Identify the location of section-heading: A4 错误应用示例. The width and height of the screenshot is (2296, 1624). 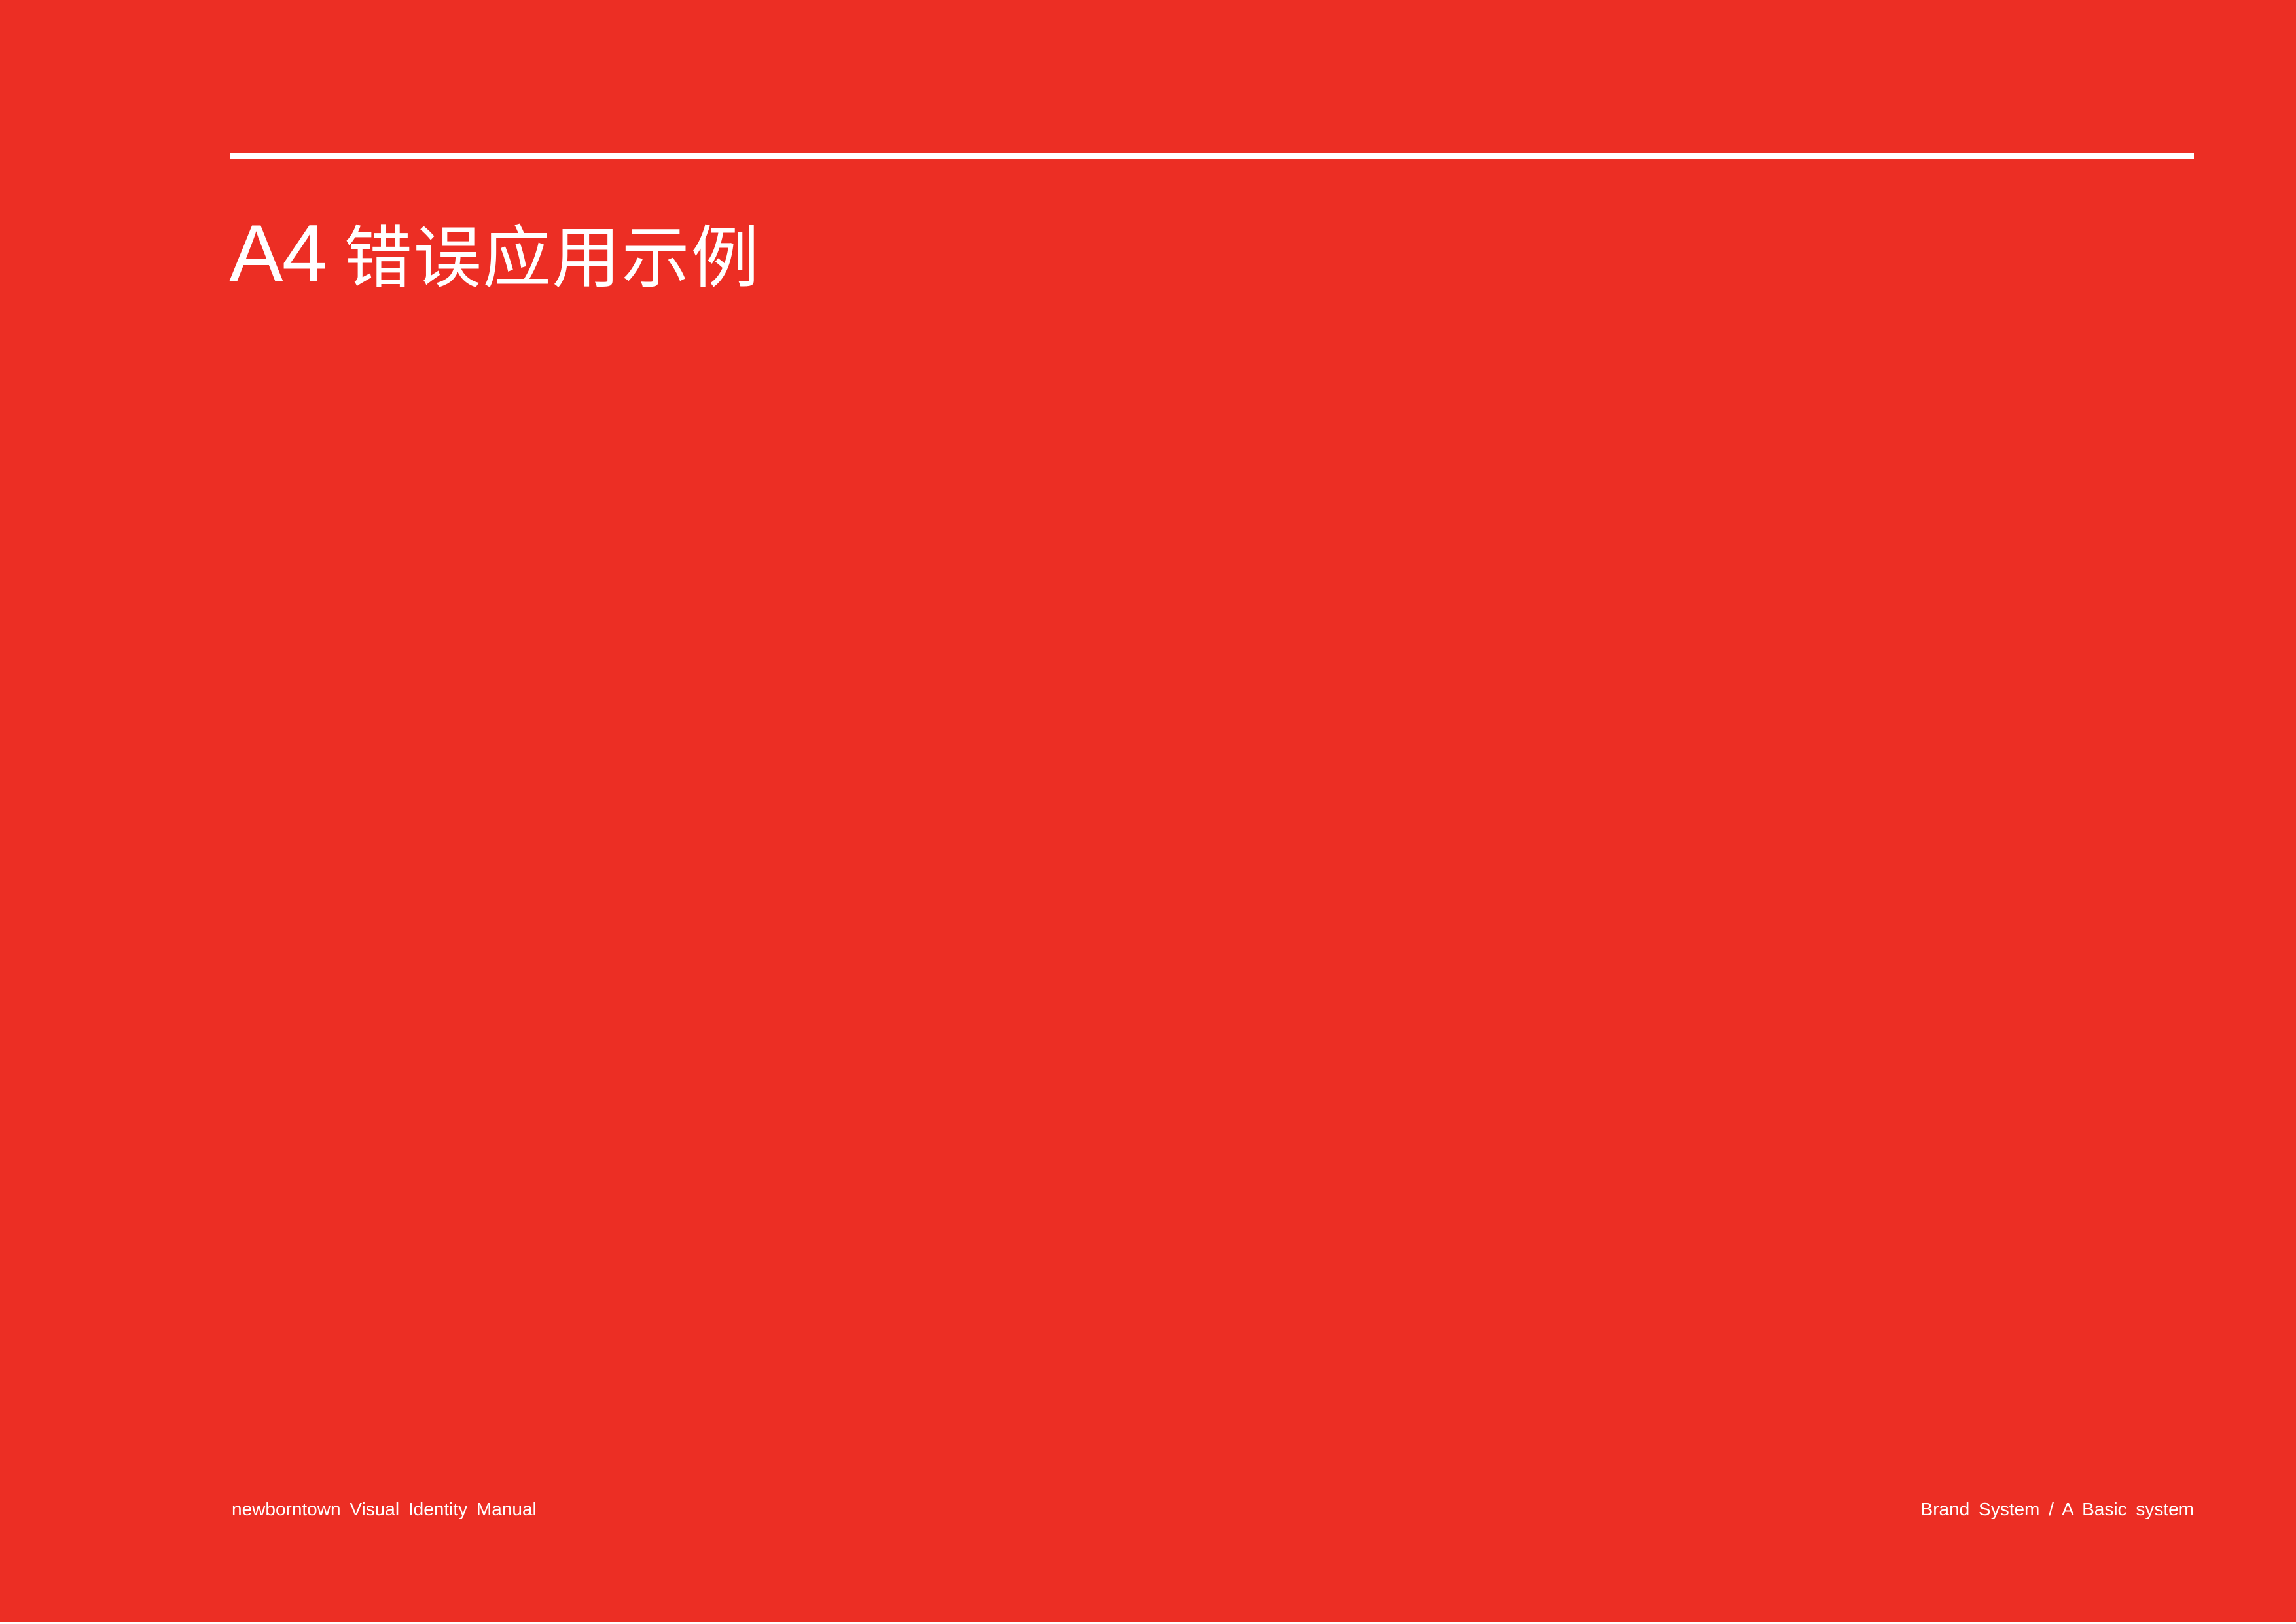
(495, 254).